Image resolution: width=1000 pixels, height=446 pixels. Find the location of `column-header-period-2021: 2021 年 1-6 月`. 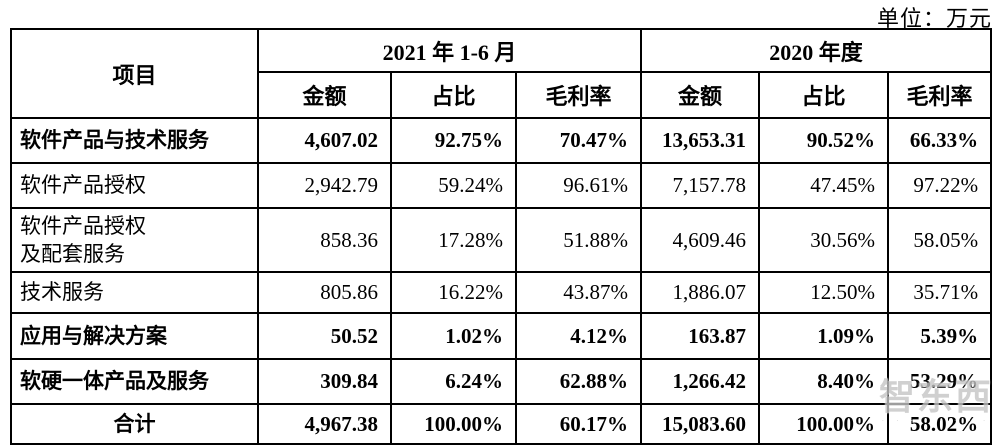

column-header-period-2021: 2021 年 1-6 月 is located at coordinates (449, 50).